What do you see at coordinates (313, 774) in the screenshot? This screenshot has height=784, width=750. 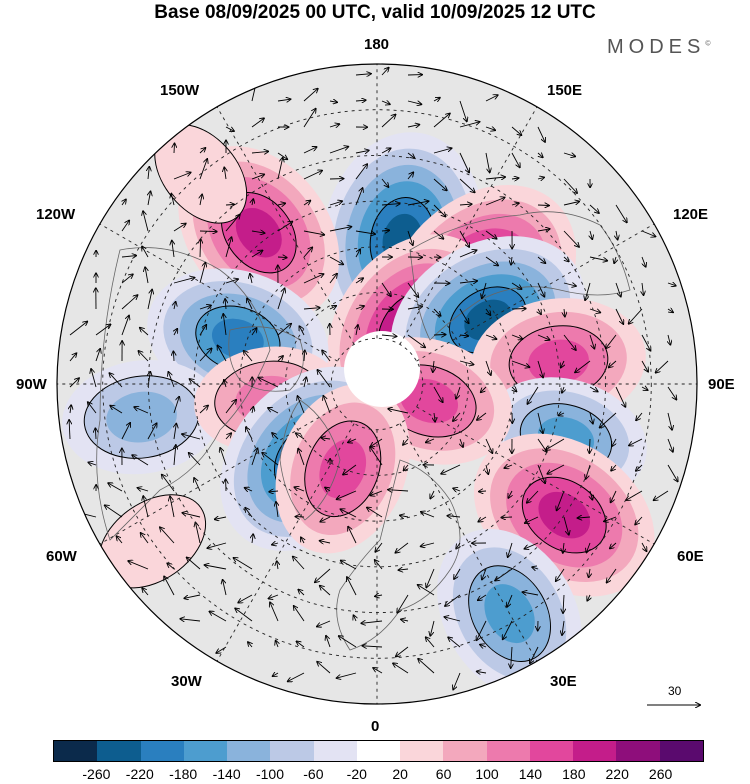 I see `colorbar-tick-label: -60` at bounding box center [313, 774].